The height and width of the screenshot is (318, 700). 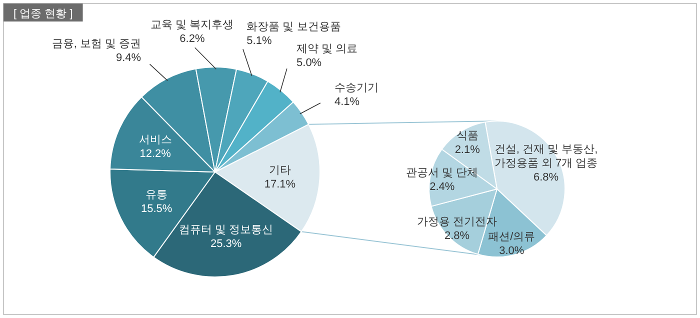 I want to click on data-label: 2.4%, so click(x=442, y=186).